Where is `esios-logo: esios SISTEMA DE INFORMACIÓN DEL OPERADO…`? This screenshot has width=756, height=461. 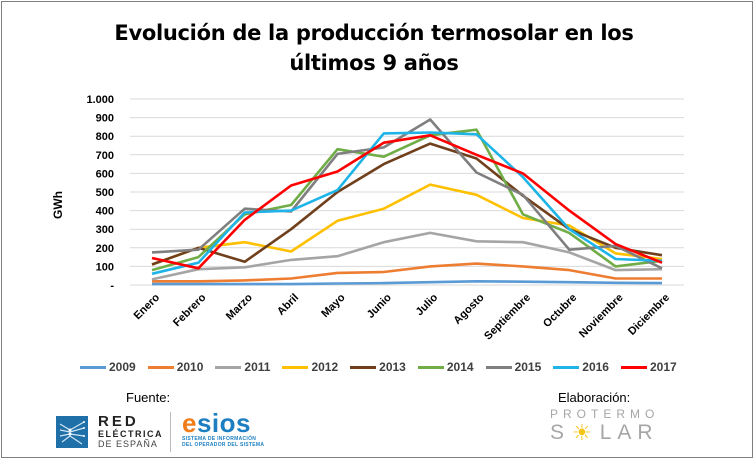 esios-logo: esios SISTEMA DE INFORMACIÓN DEL OPERADO… is located at coordinates (223, 429).